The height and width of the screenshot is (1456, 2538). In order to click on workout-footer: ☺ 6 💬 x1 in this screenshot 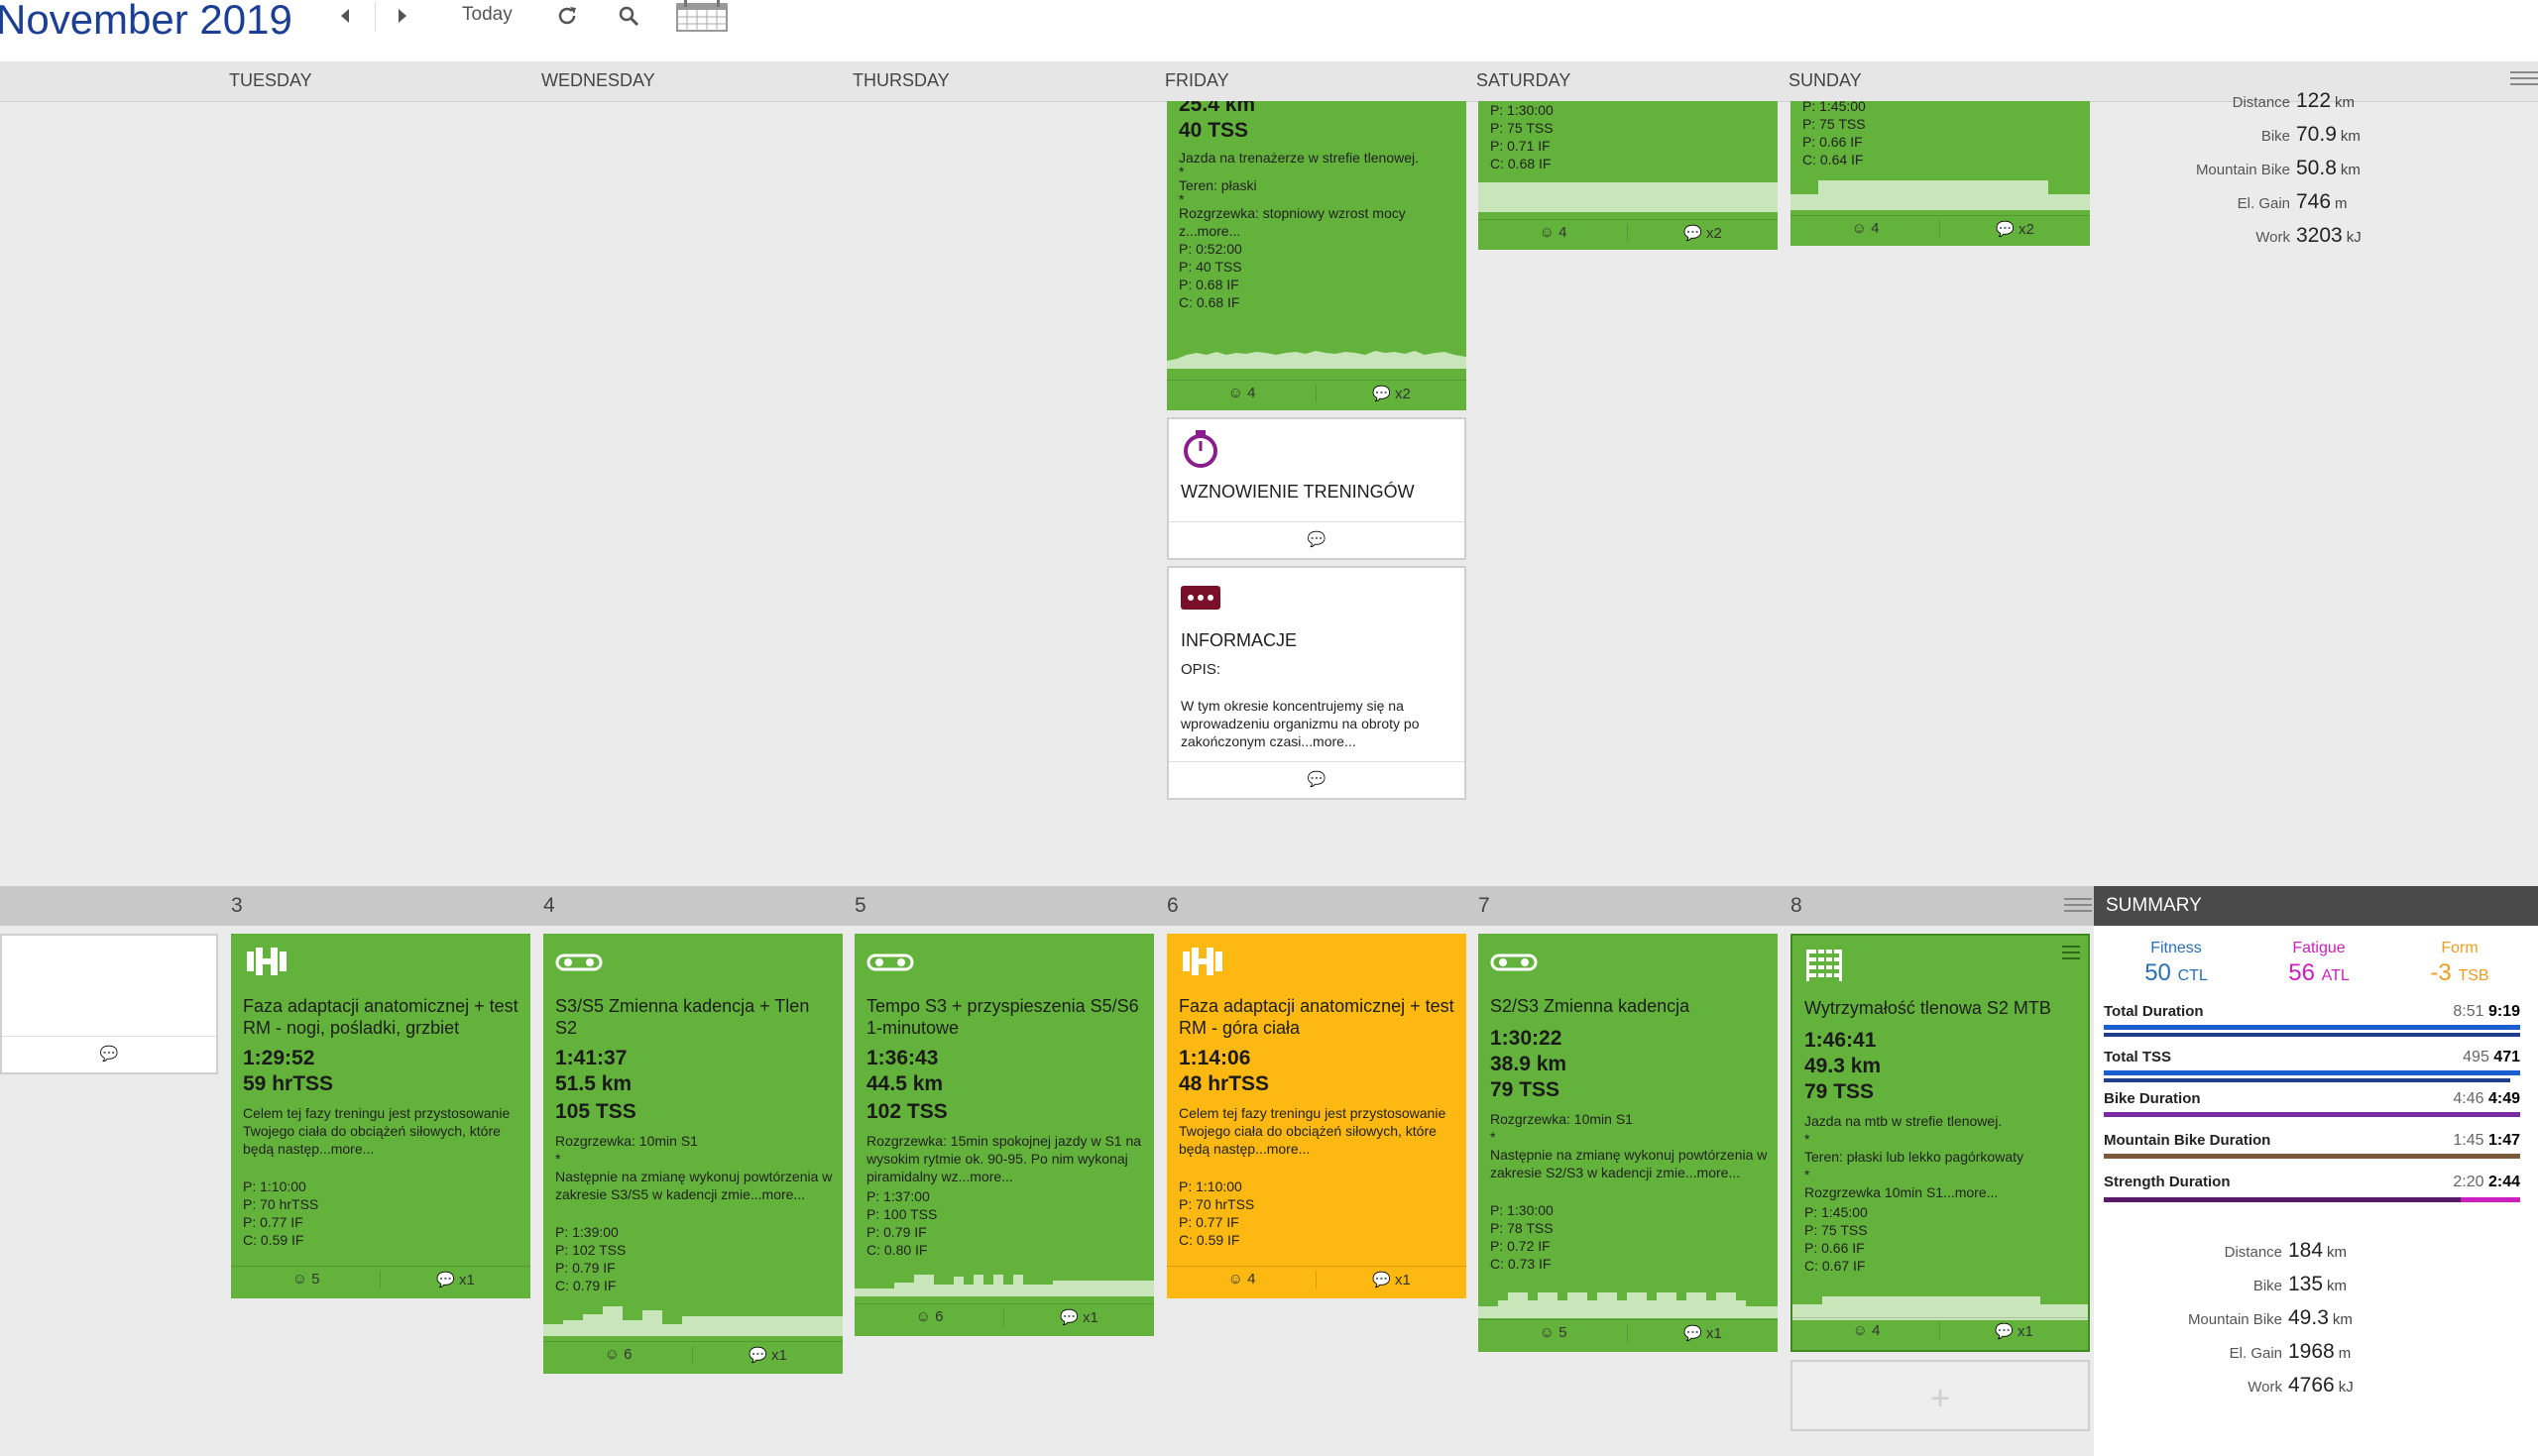, I will do `click(1004, 1319)`.